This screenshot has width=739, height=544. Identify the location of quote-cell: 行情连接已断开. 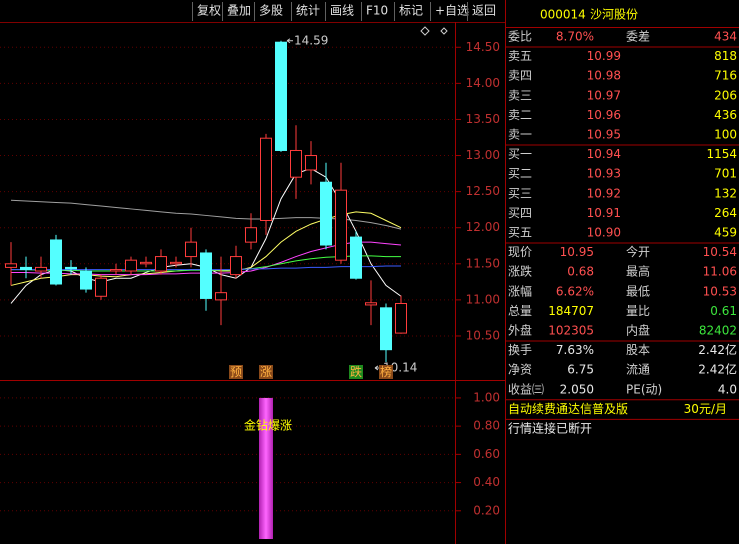
(550, 428).